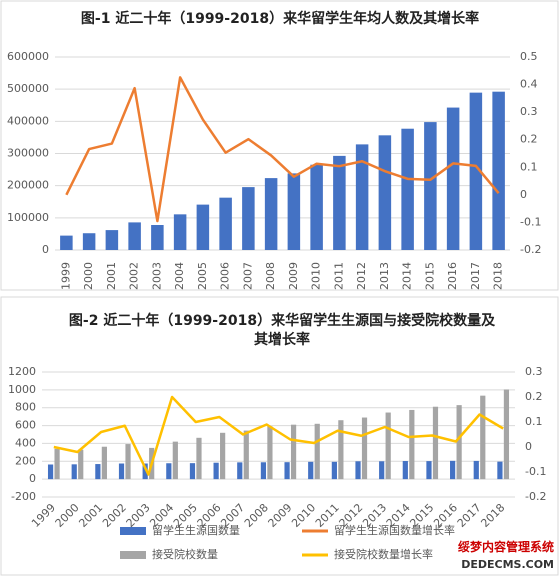  What do you see at coordinates (384, 276) in the screenshot?
I see `x-tick-label: 2013` at bounding box center [384, 276].